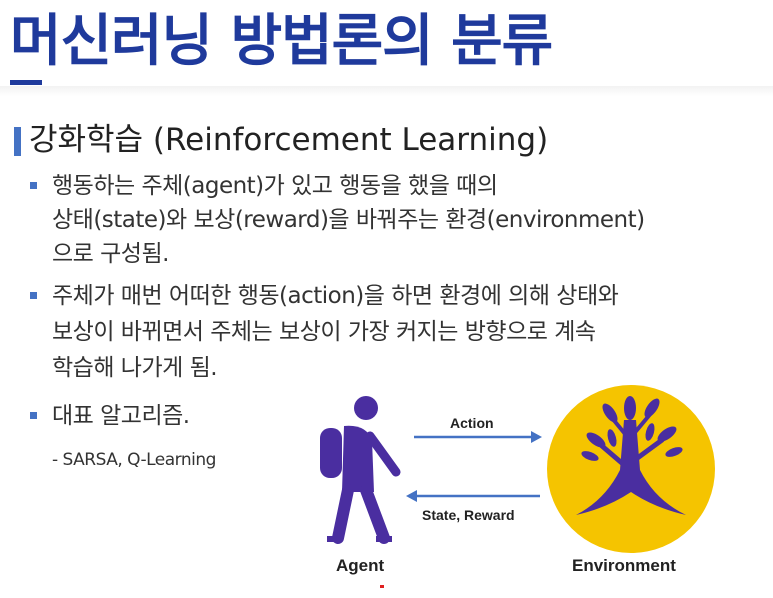 Image resolution: width=773 pixels, height=598 pixels. I want to click on environment-label: Environment, so click(624, 565).